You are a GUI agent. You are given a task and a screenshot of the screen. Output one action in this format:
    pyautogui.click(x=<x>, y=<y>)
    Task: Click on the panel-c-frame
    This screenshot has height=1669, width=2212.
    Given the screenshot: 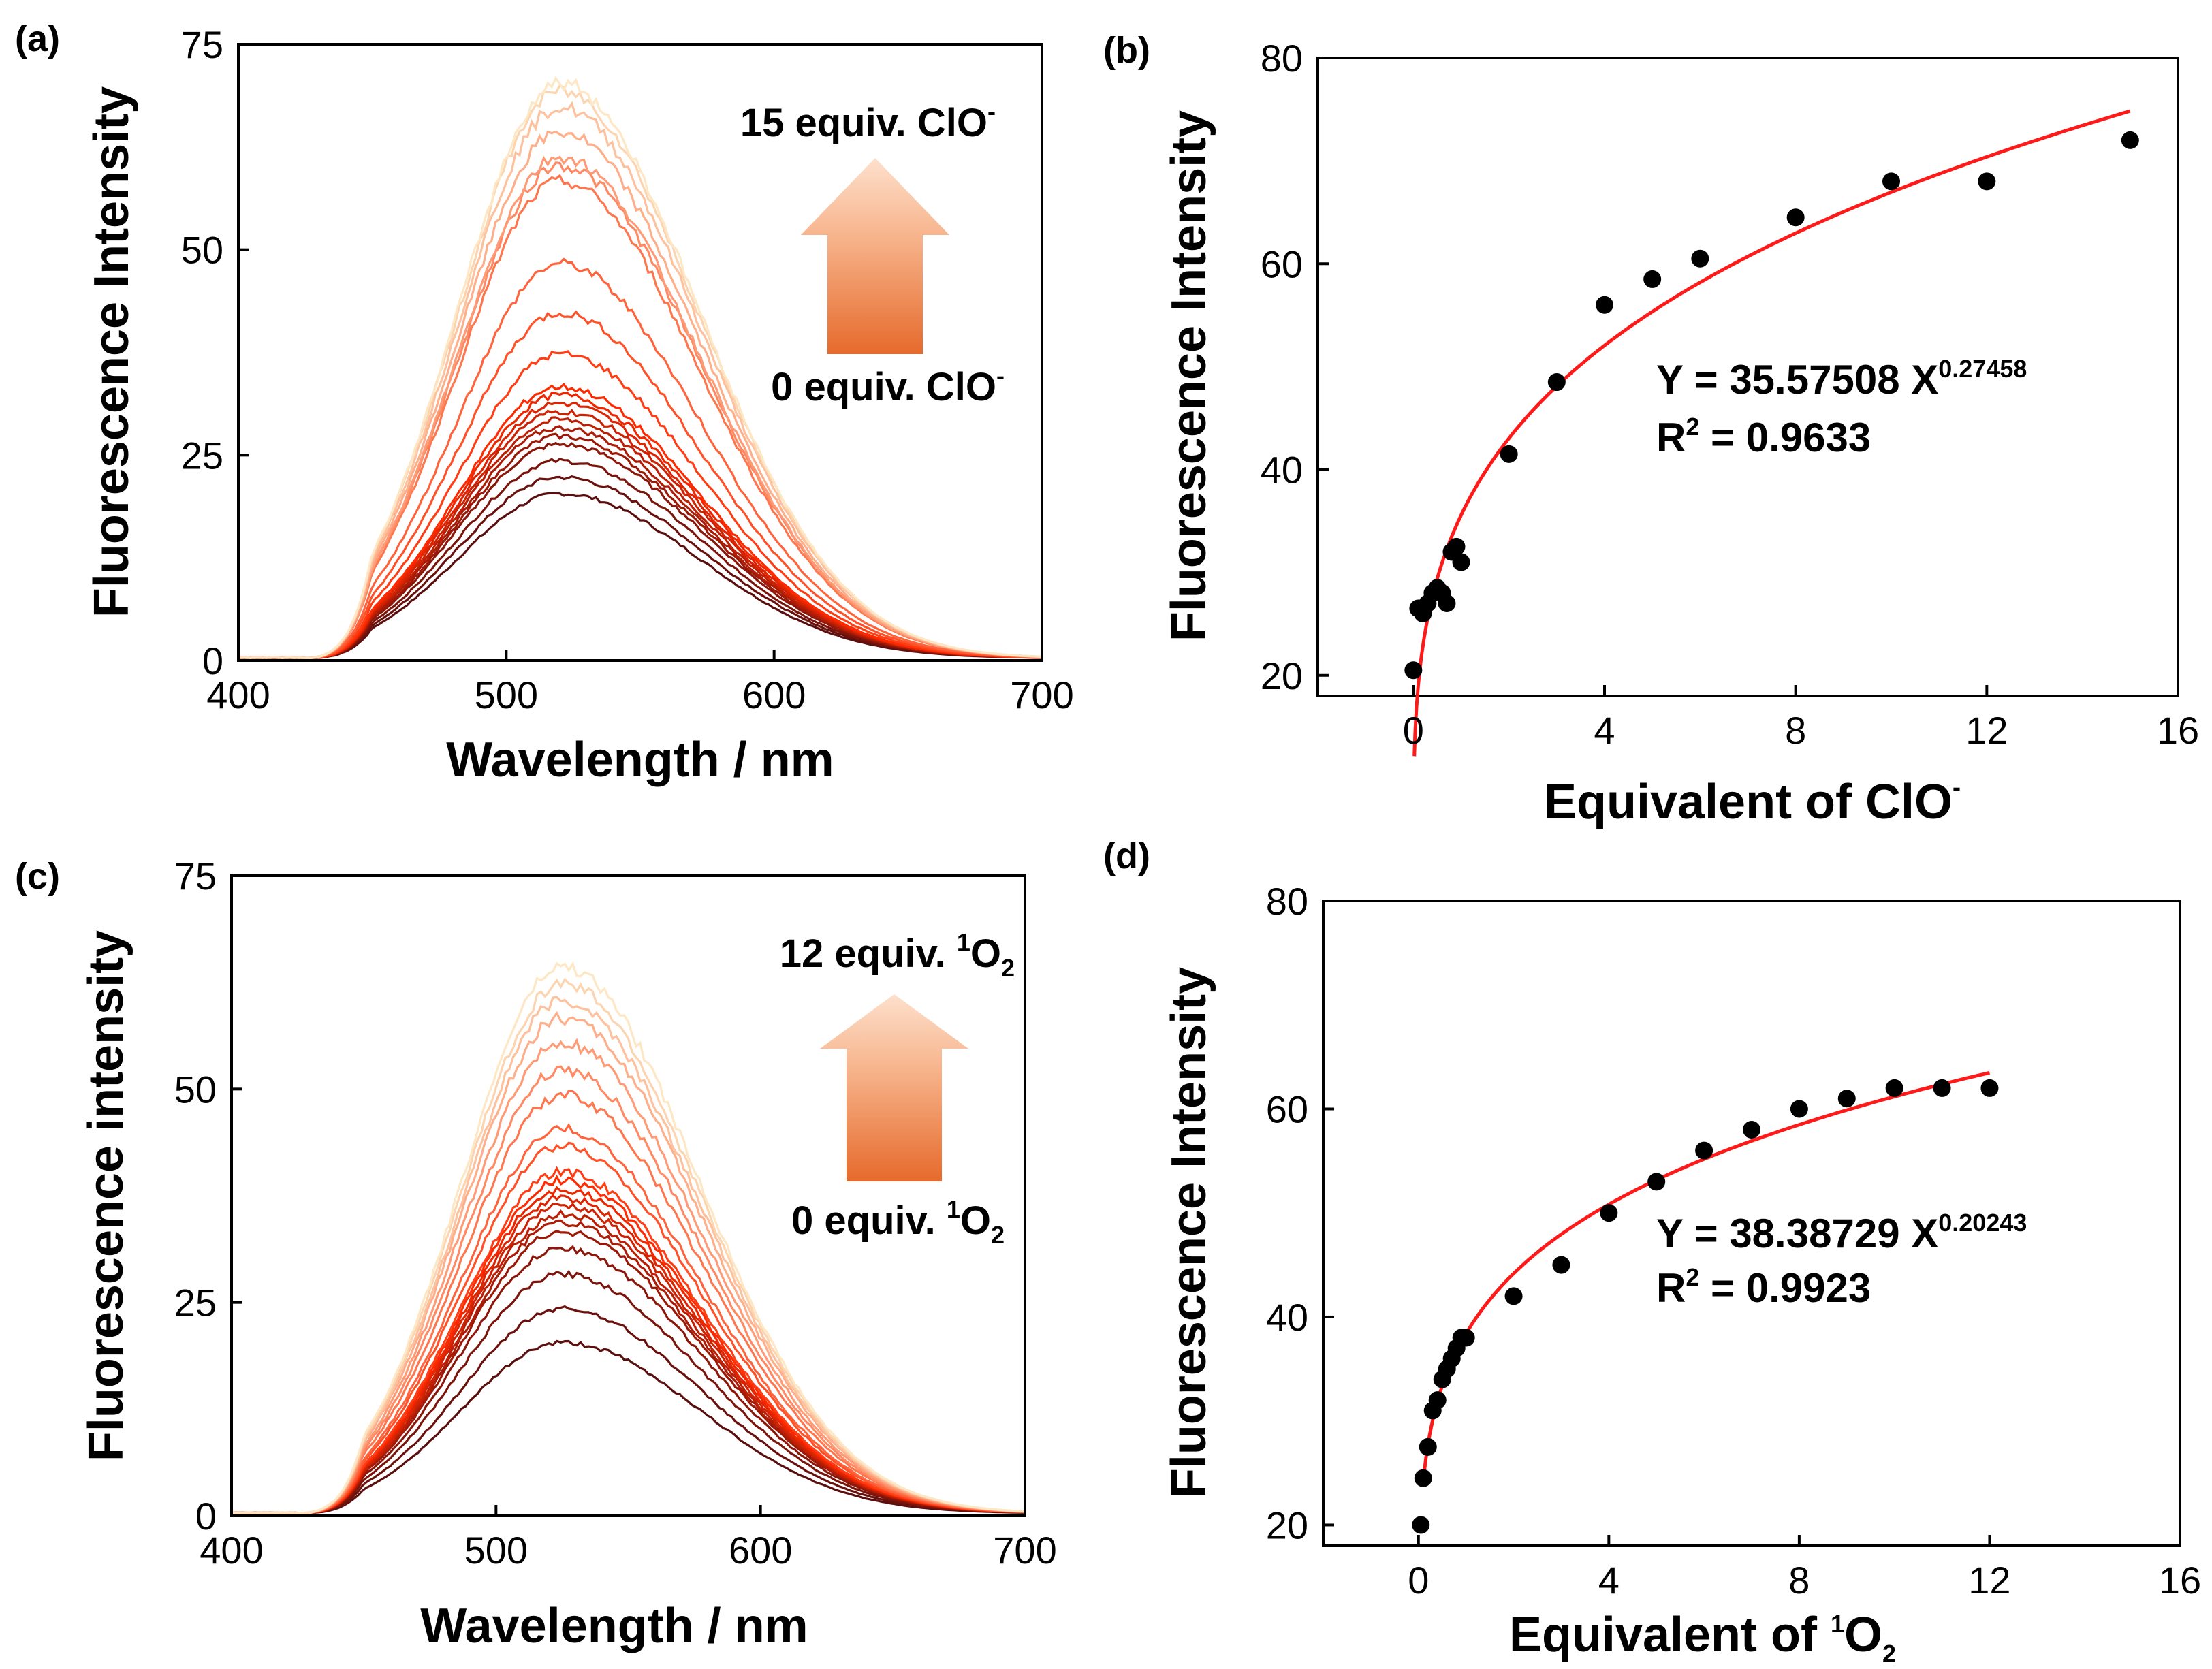 What is the action you would take?
    pyautogui.click(x=628, y=1195)
    